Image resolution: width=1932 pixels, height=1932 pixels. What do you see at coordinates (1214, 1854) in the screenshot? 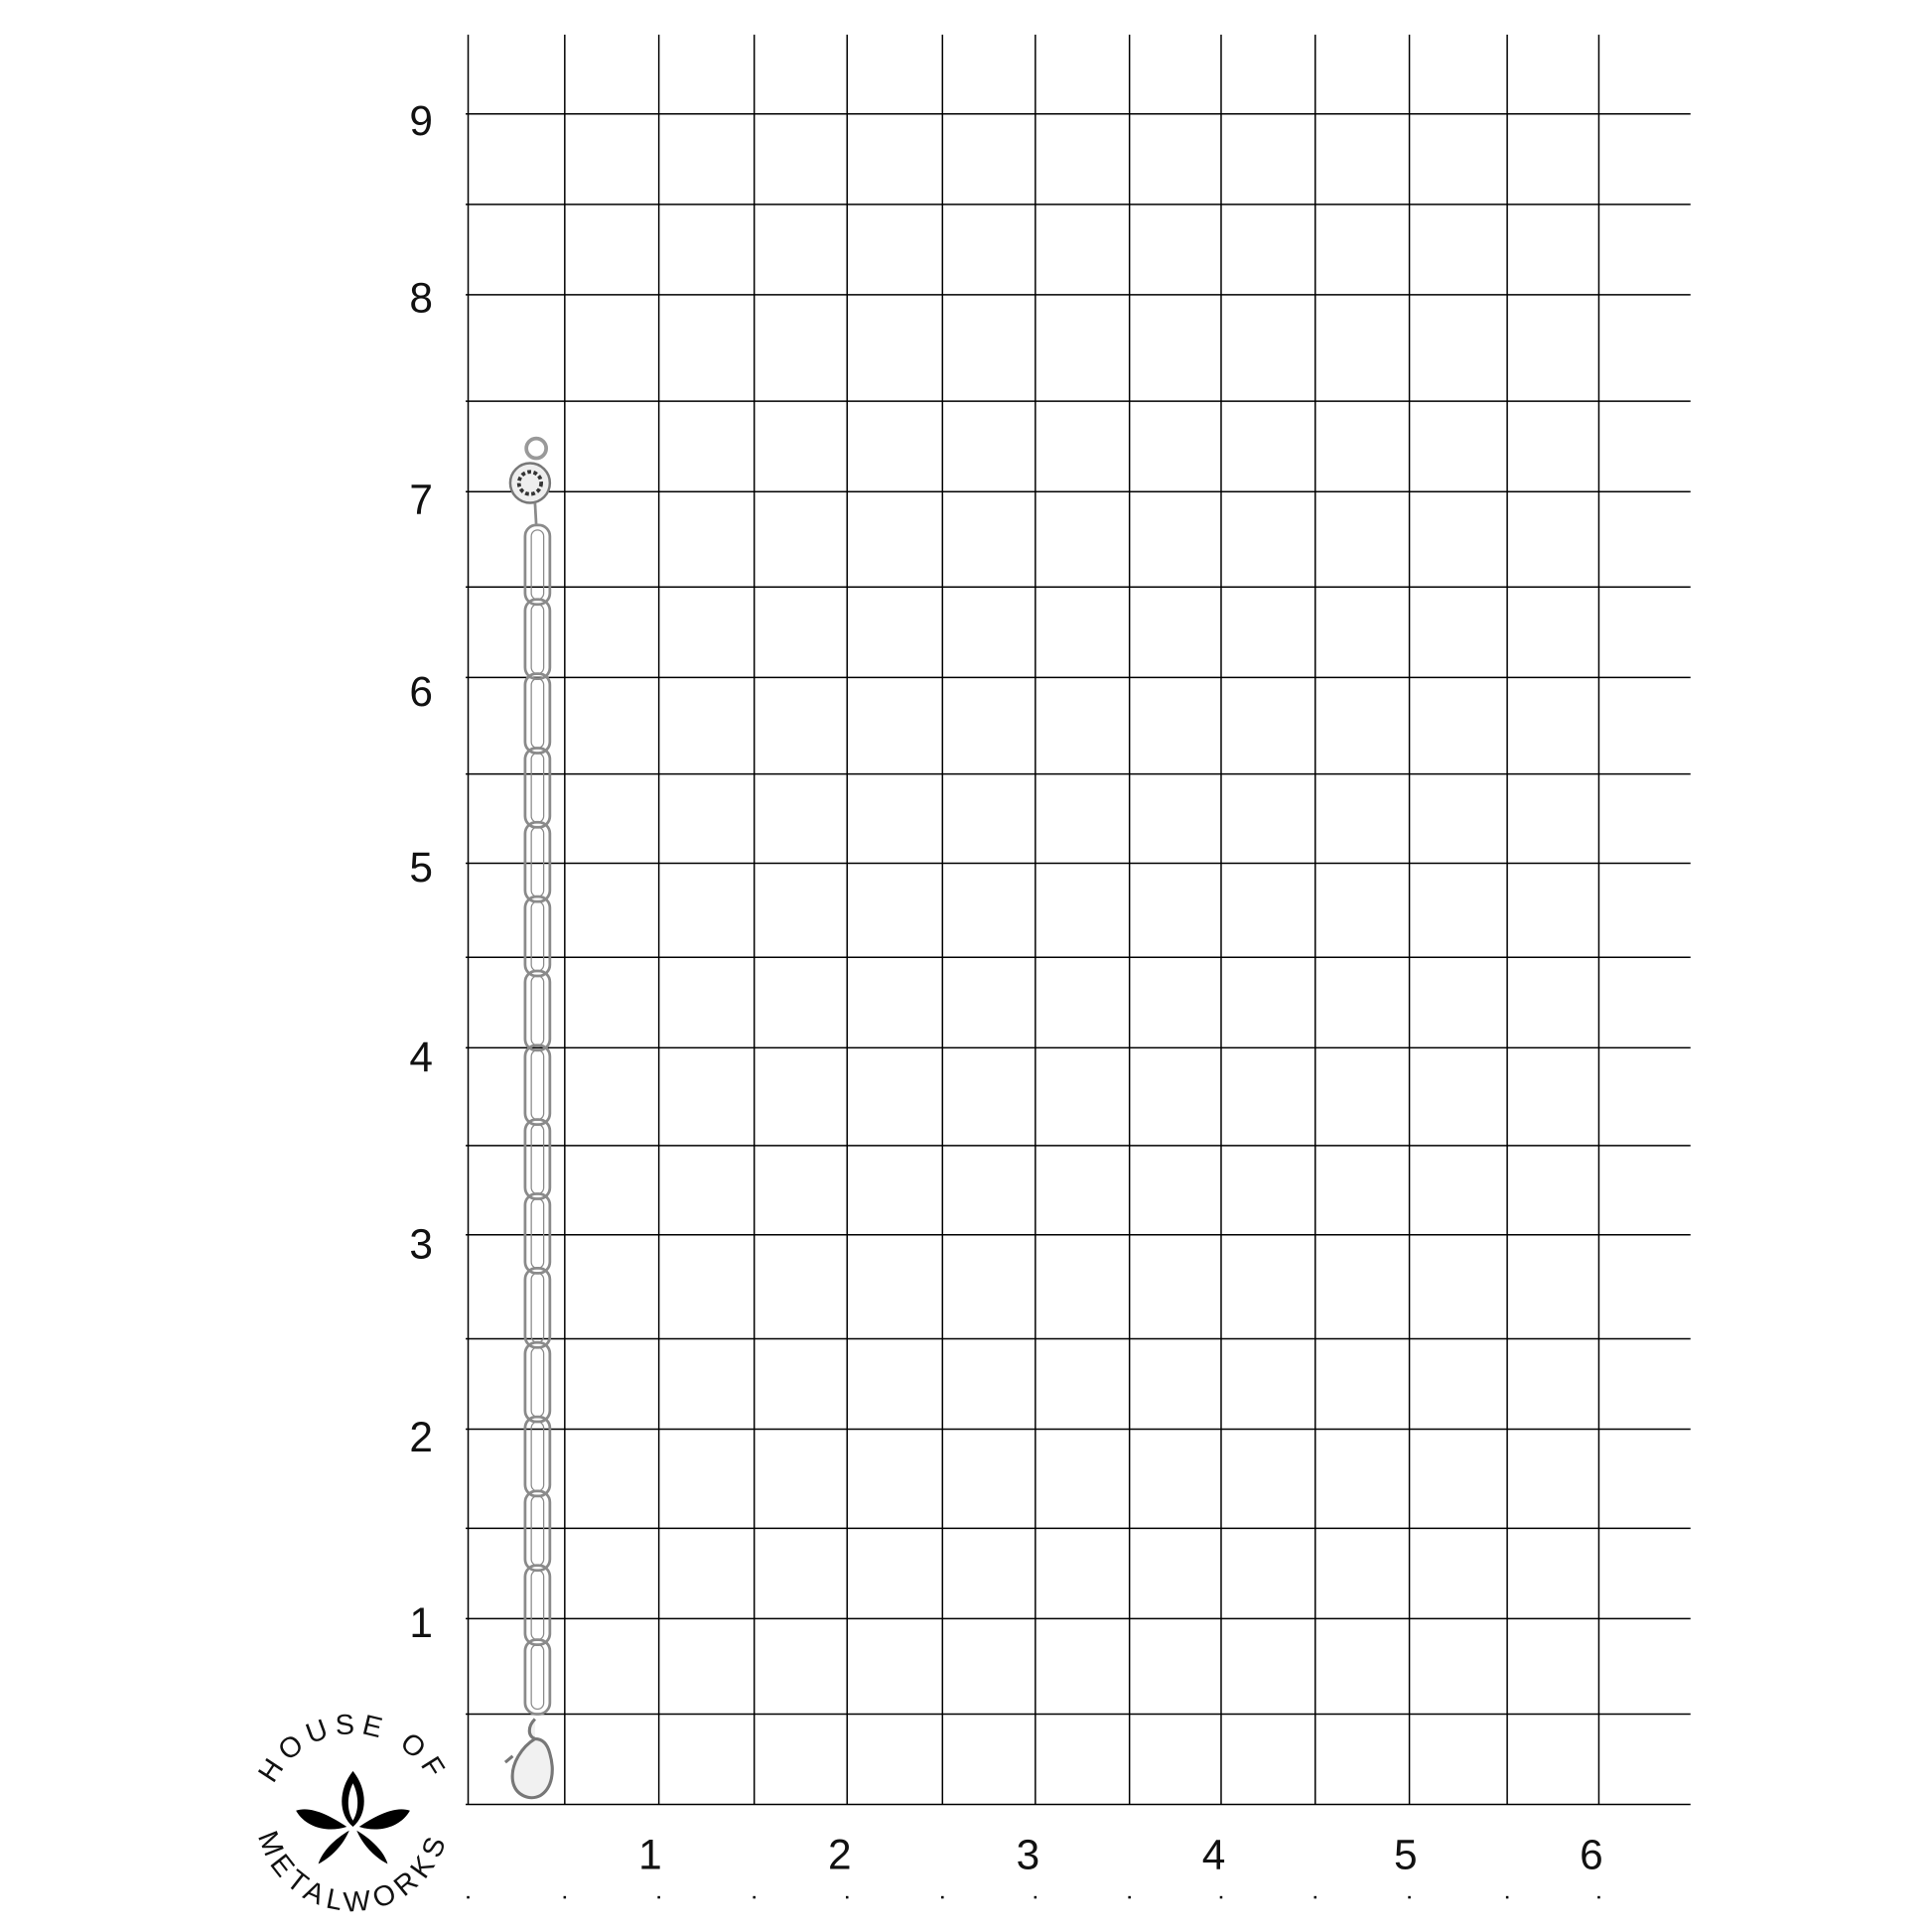
I see `x-tick-label: 4` at bounding box center [1214, 1854].